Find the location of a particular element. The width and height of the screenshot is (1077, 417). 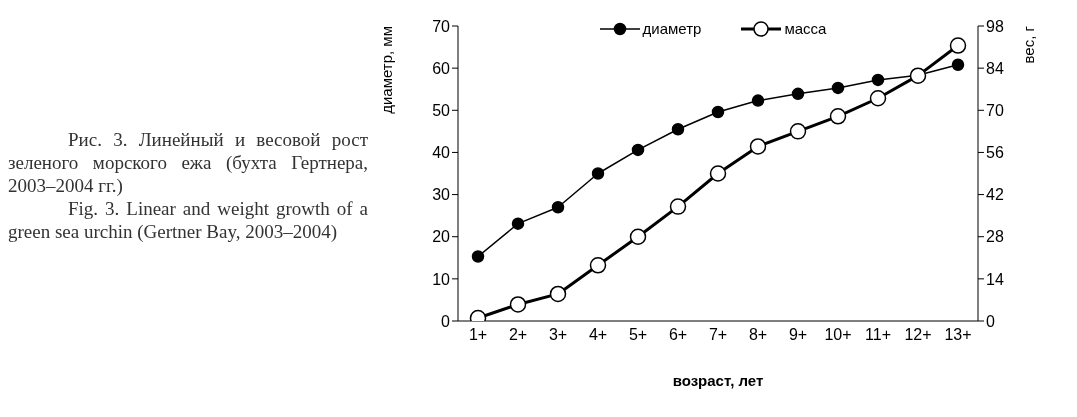

caption: Fig. 3. Linear and weight growth of a green sea urchin (Gertner Bay, 2003–2004) is located at coordinates (188, 220).